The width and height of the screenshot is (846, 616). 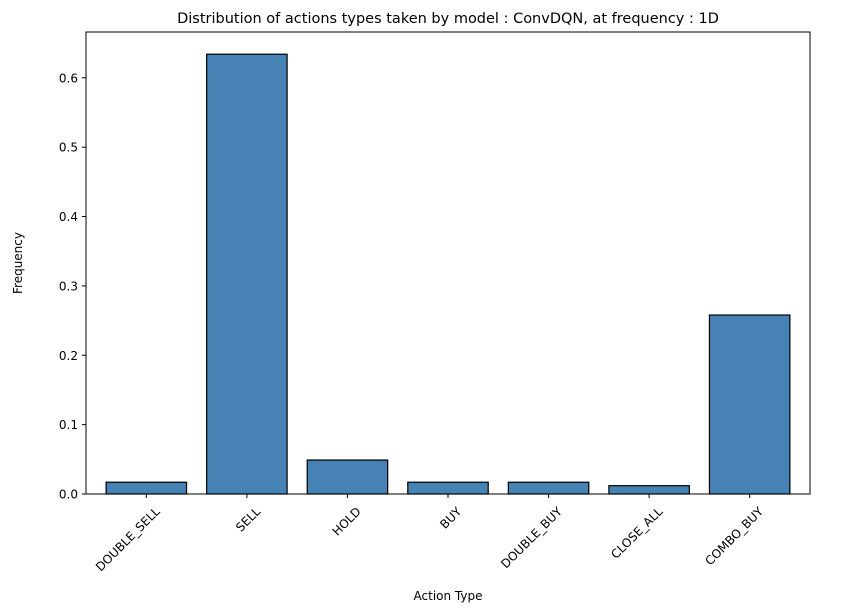 I want to click on x-tick-label: CLOSE_ALL, so click(x=636, y=532).